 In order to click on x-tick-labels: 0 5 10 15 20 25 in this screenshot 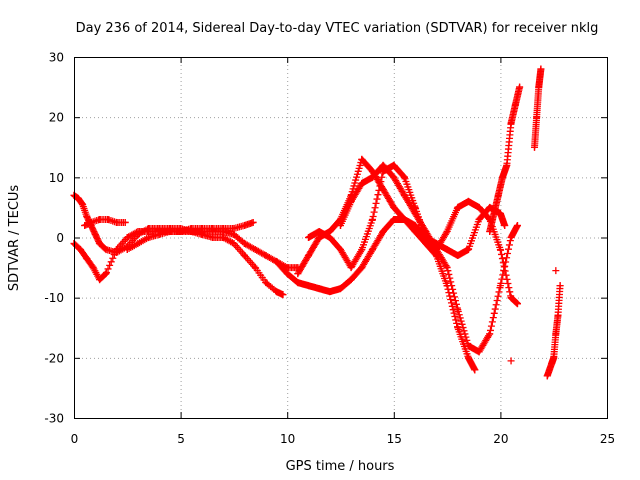, I will do `click(343, 439)`.